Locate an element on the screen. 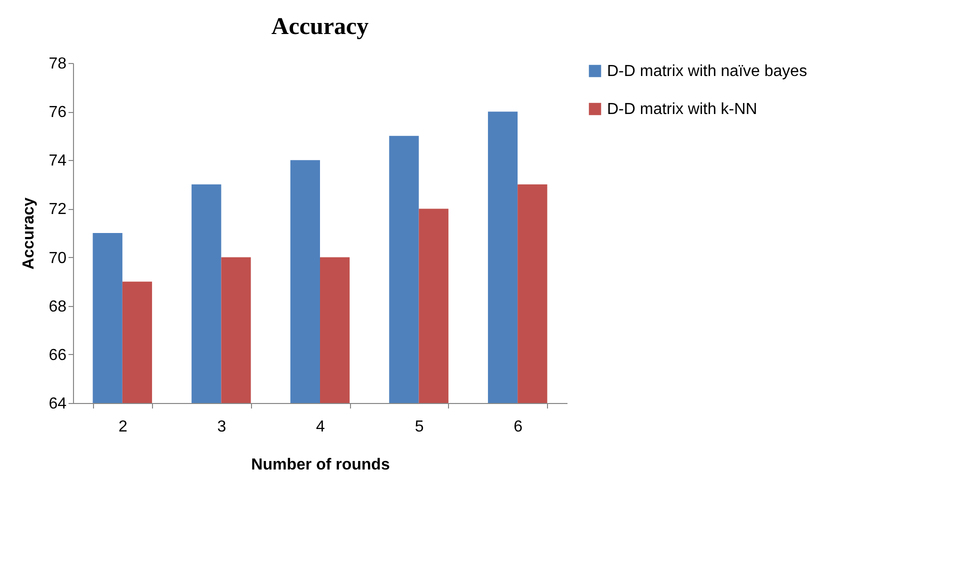 The width and height of the screenshot is (956, 580). y-tick-label: 74 is located at coordinates (57, 161).